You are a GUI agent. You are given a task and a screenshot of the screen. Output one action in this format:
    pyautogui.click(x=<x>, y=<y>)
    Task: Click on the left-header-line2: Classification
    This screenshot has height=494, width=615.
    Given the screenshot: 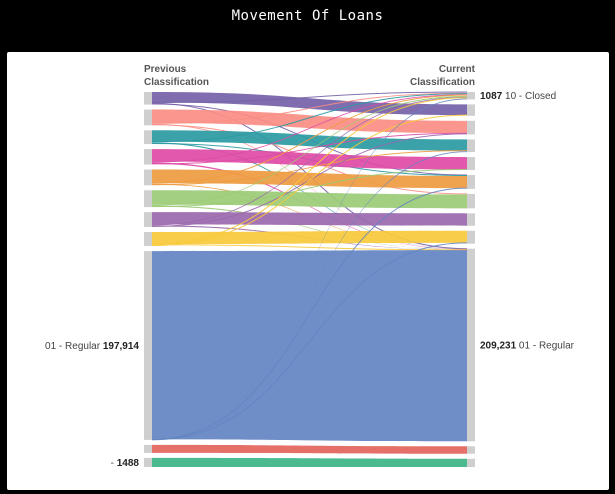 What is the action you would take?
    pyautogui.click(x=176, y=82)
    